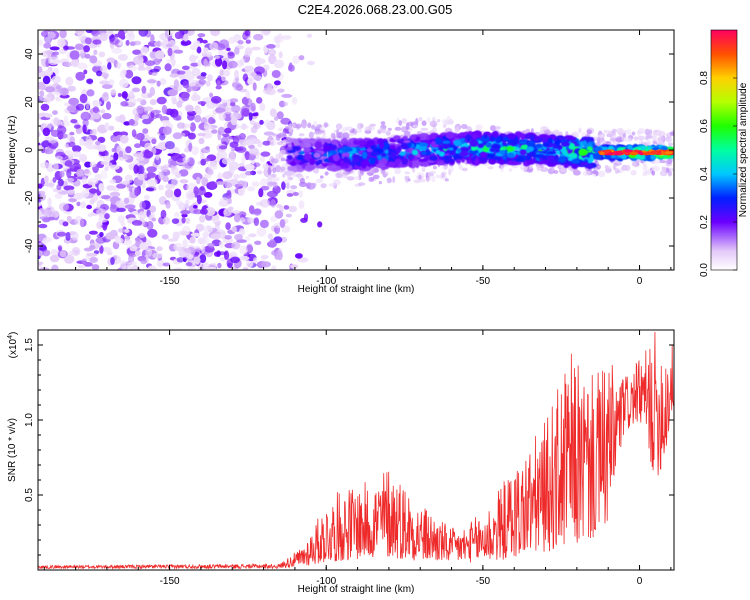  What do you see at coordinates (724, 150) in the screenshot?
I see `colorbar-frame` at bounding box center [724, 150].